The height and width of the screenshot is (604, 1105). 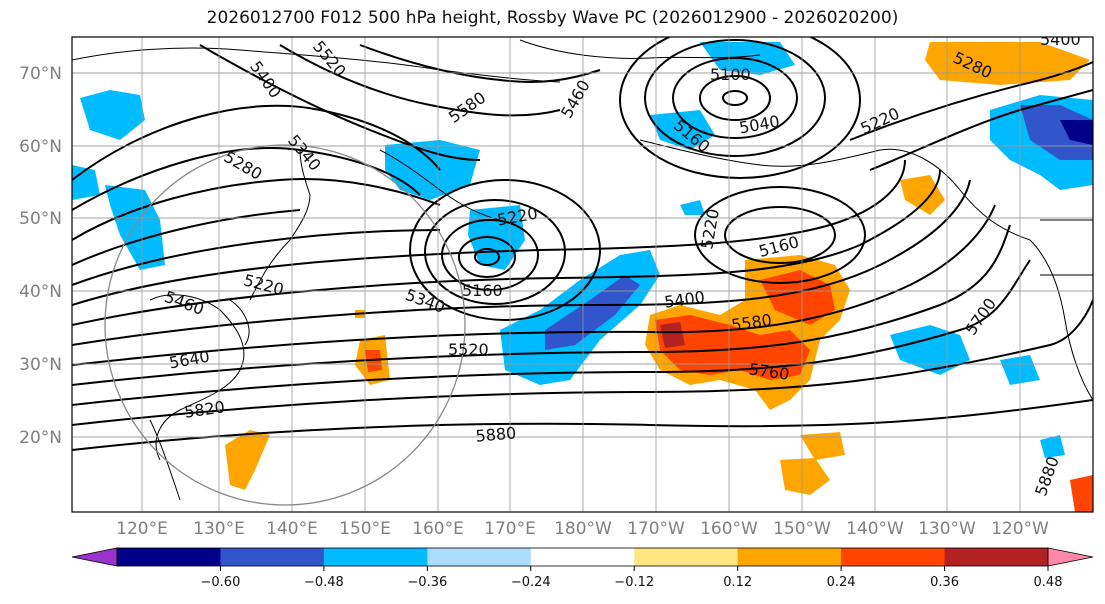 I want to click on colorbar-tick-label: −0.24, so click(x=531, y=582).